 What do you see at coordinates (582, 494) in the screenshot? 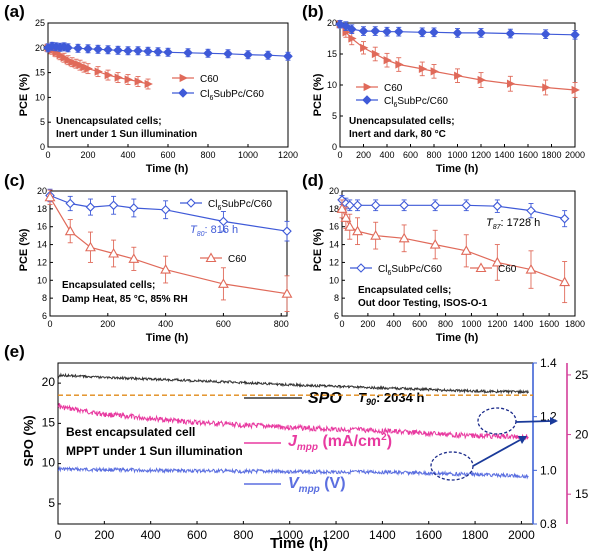
I see `right-tick-label-jmpp: 15` at bounding box center [582, 494].